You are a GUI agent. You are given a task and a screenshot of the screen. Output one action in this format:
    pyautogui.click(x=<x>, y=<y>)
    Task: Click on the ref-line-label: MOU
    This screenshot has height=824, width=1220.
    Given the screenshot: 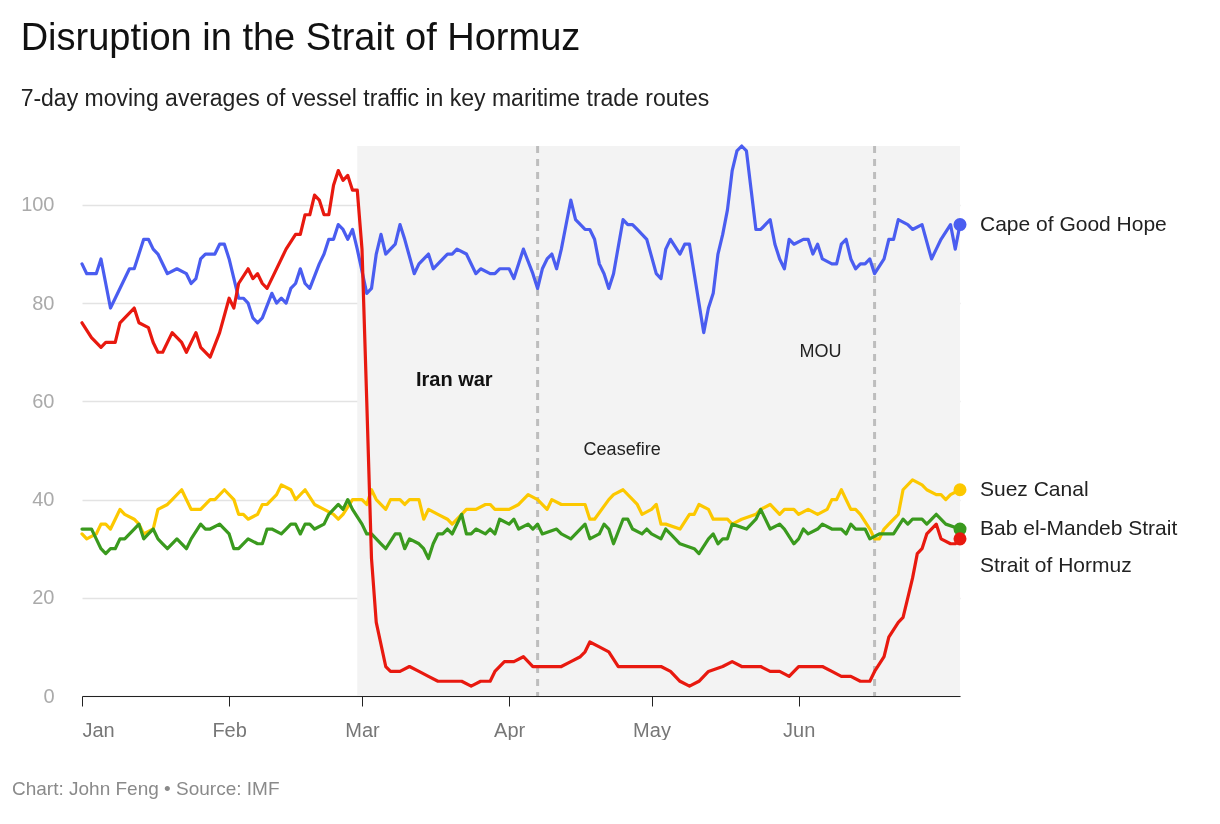 What is the action you would take?
    pyautogui.click(x=820, y=351)
    